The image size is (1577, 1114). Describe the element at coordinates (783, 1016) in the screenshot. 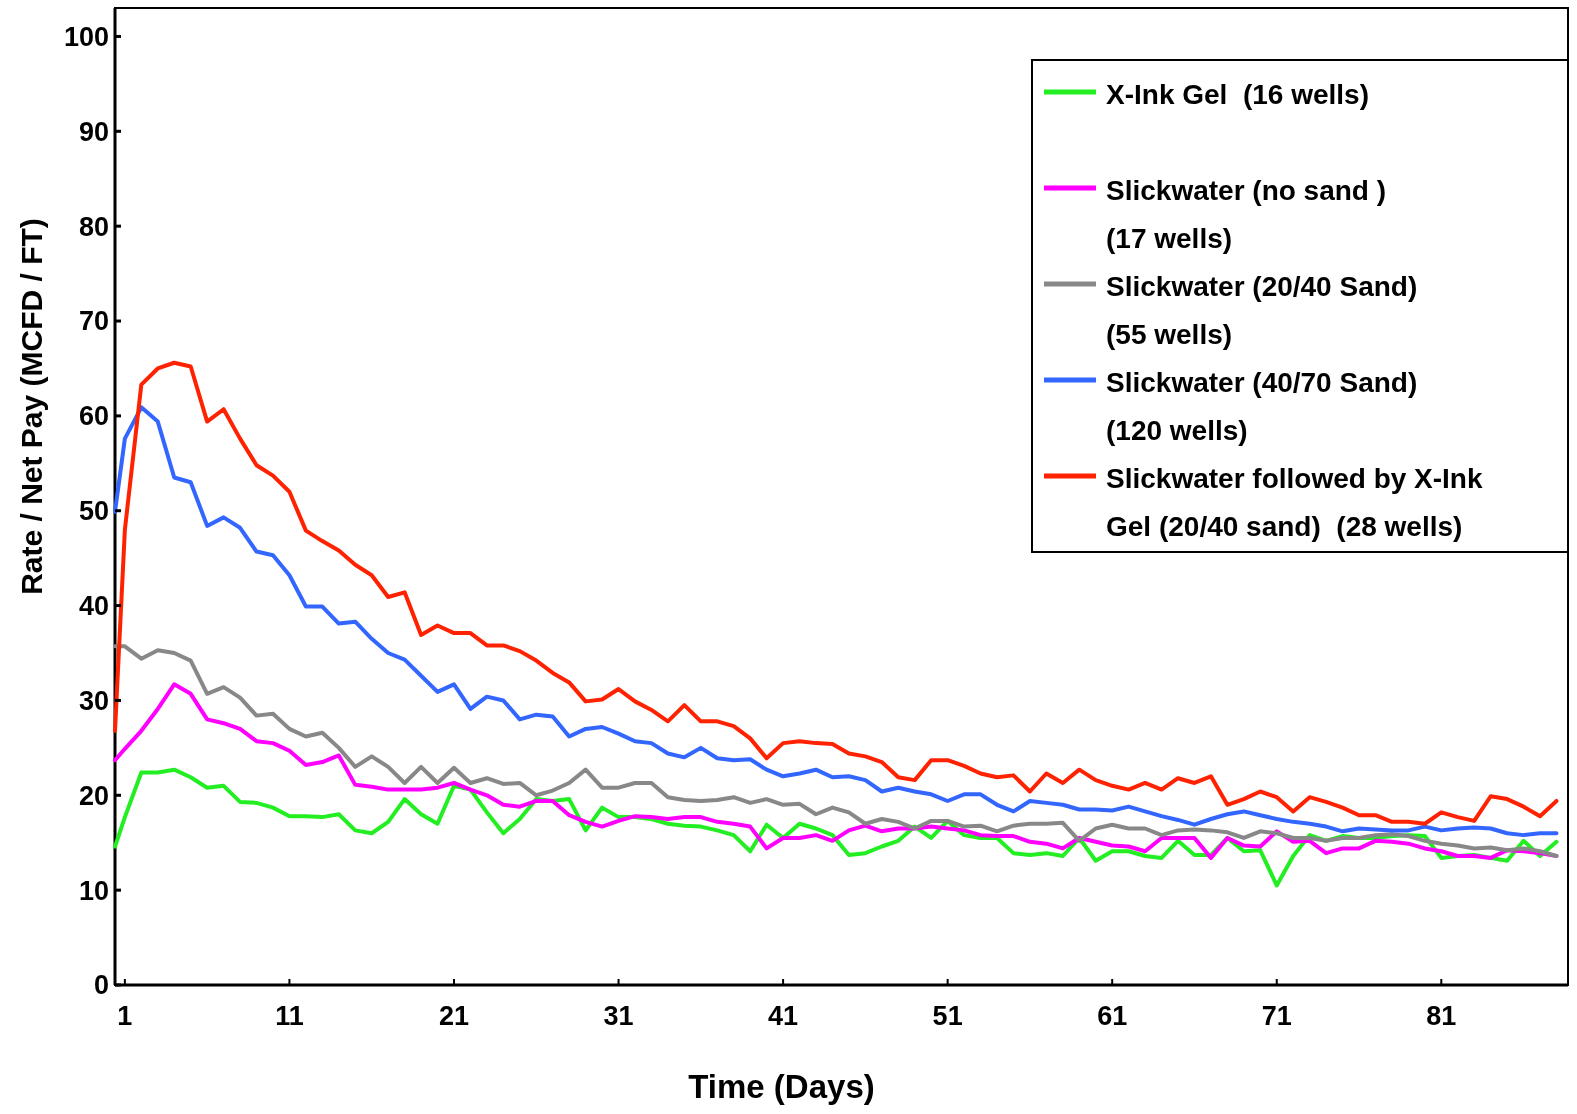

I see `x-tick-label: 41` at that location.